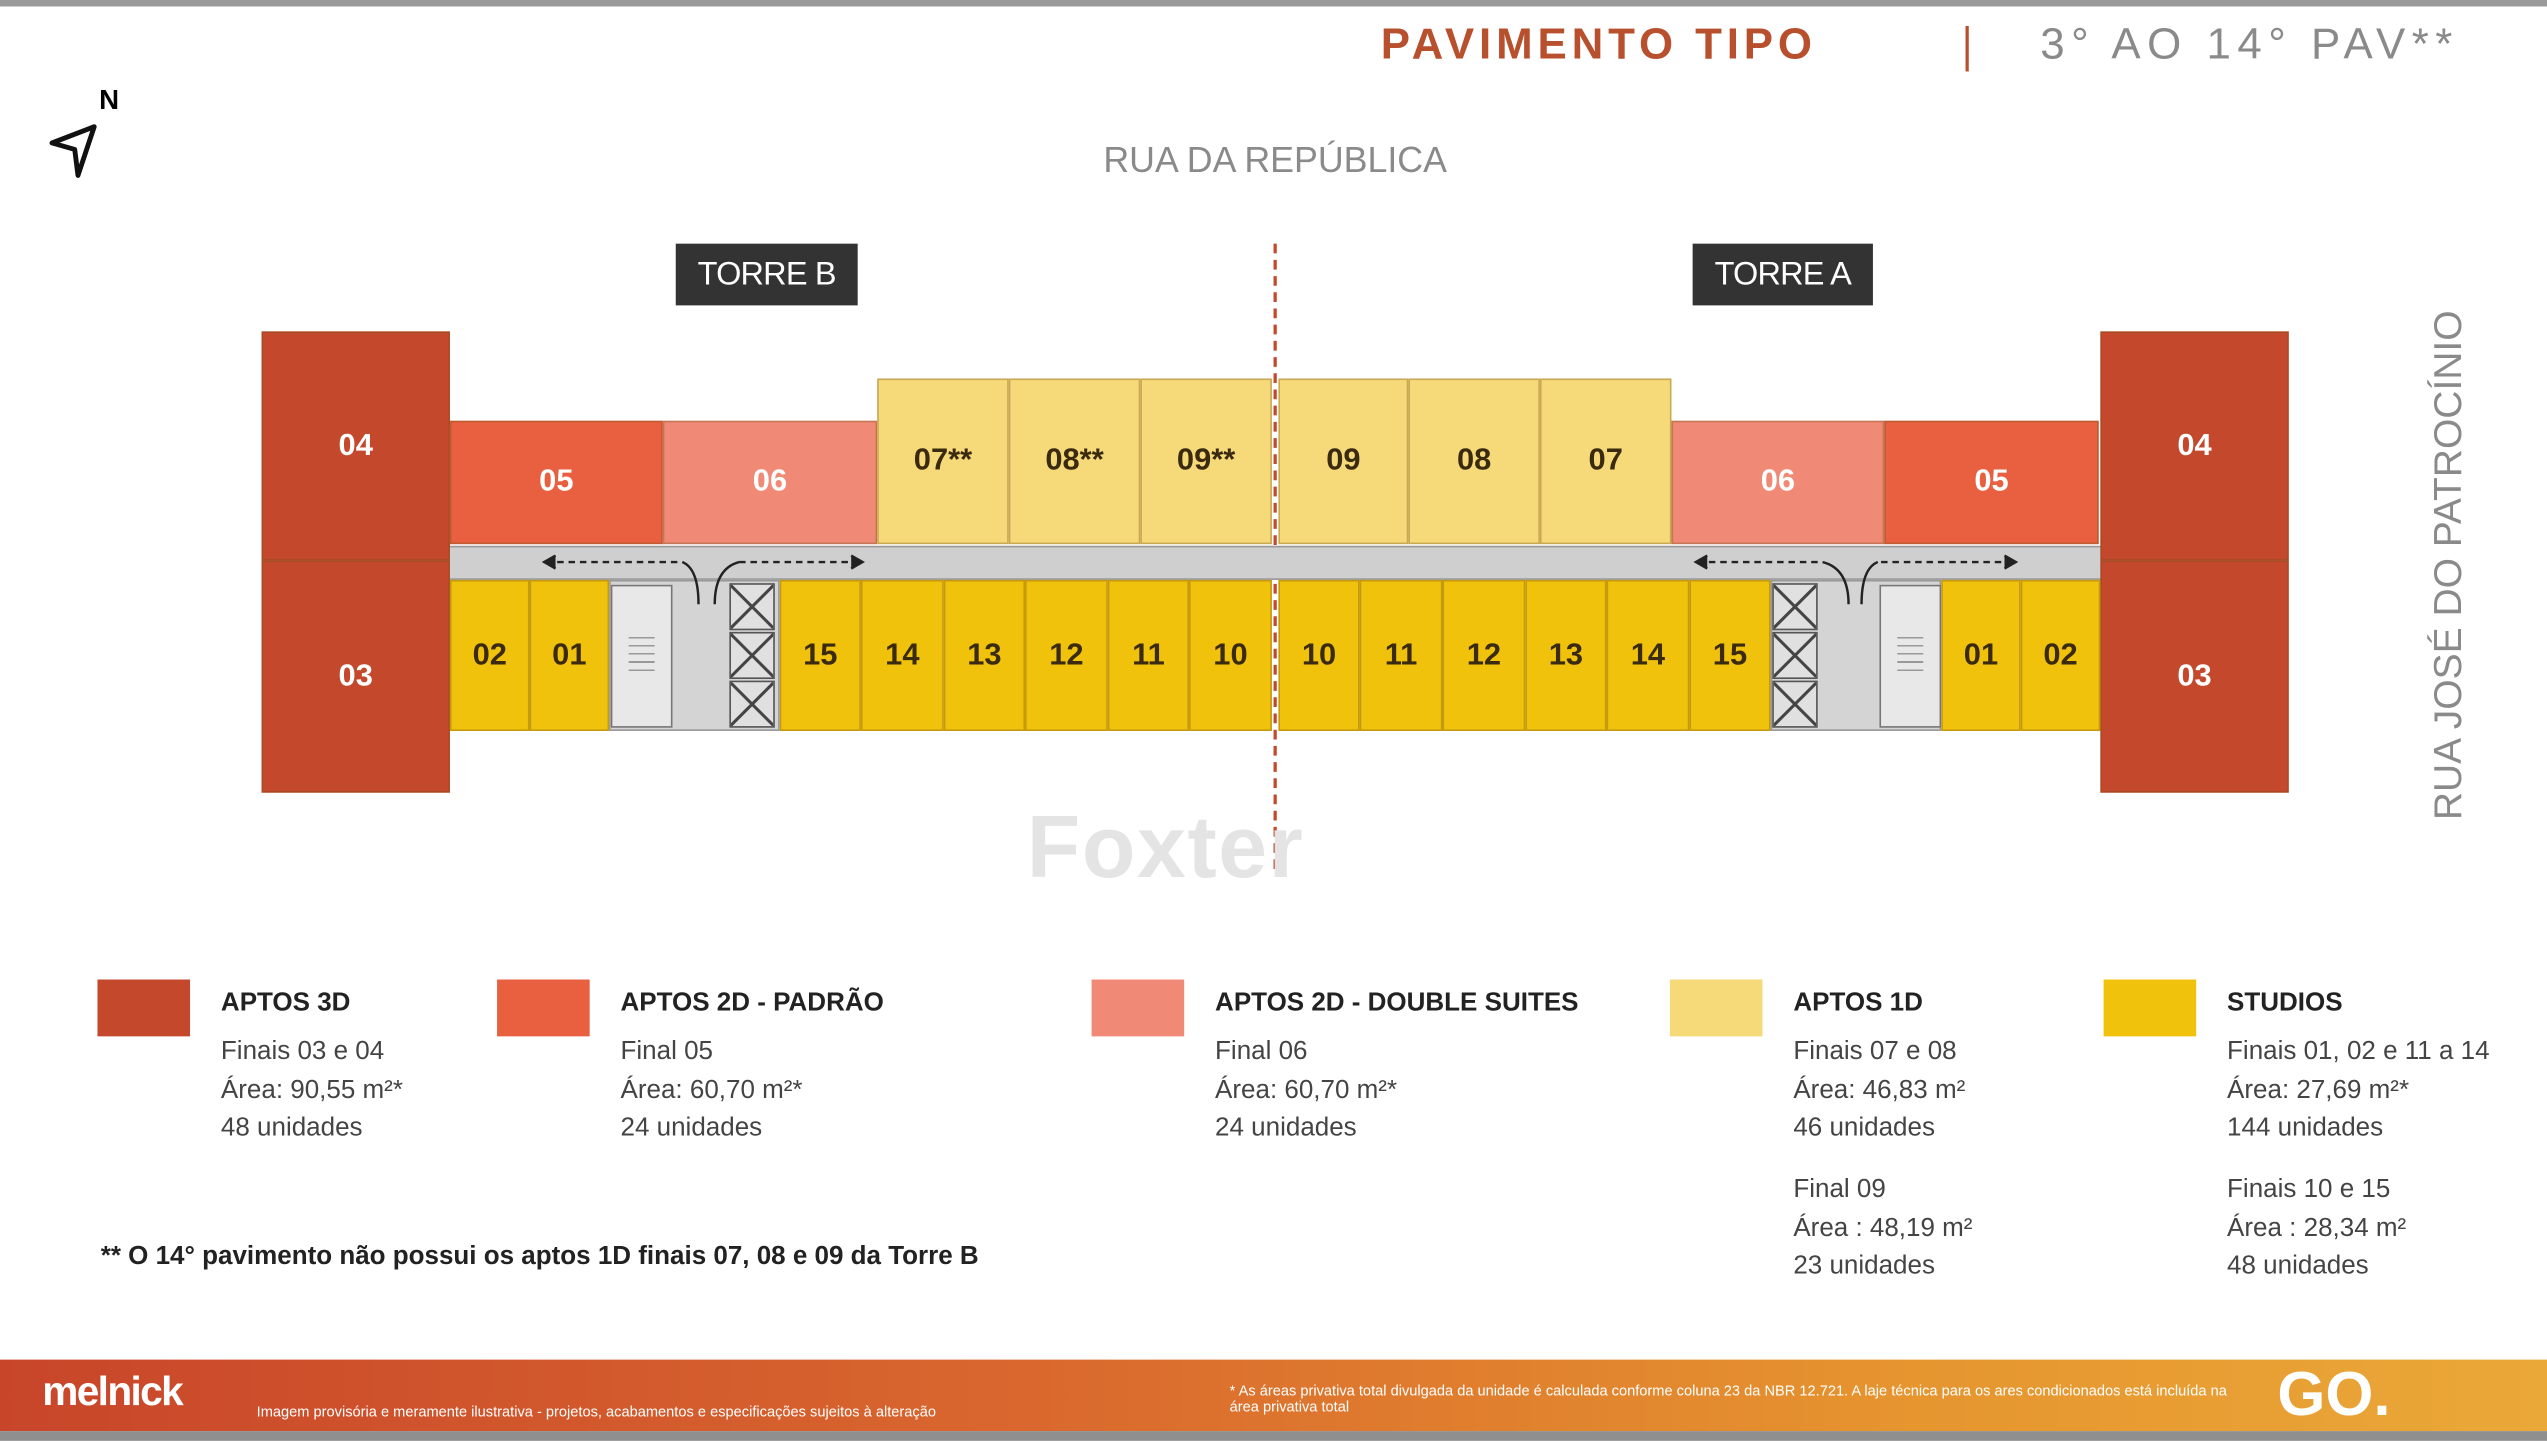  What do you see at coordinates (1273, 3) in the screenshot?
I see `top-bar` at bounding box center [1273, 3].